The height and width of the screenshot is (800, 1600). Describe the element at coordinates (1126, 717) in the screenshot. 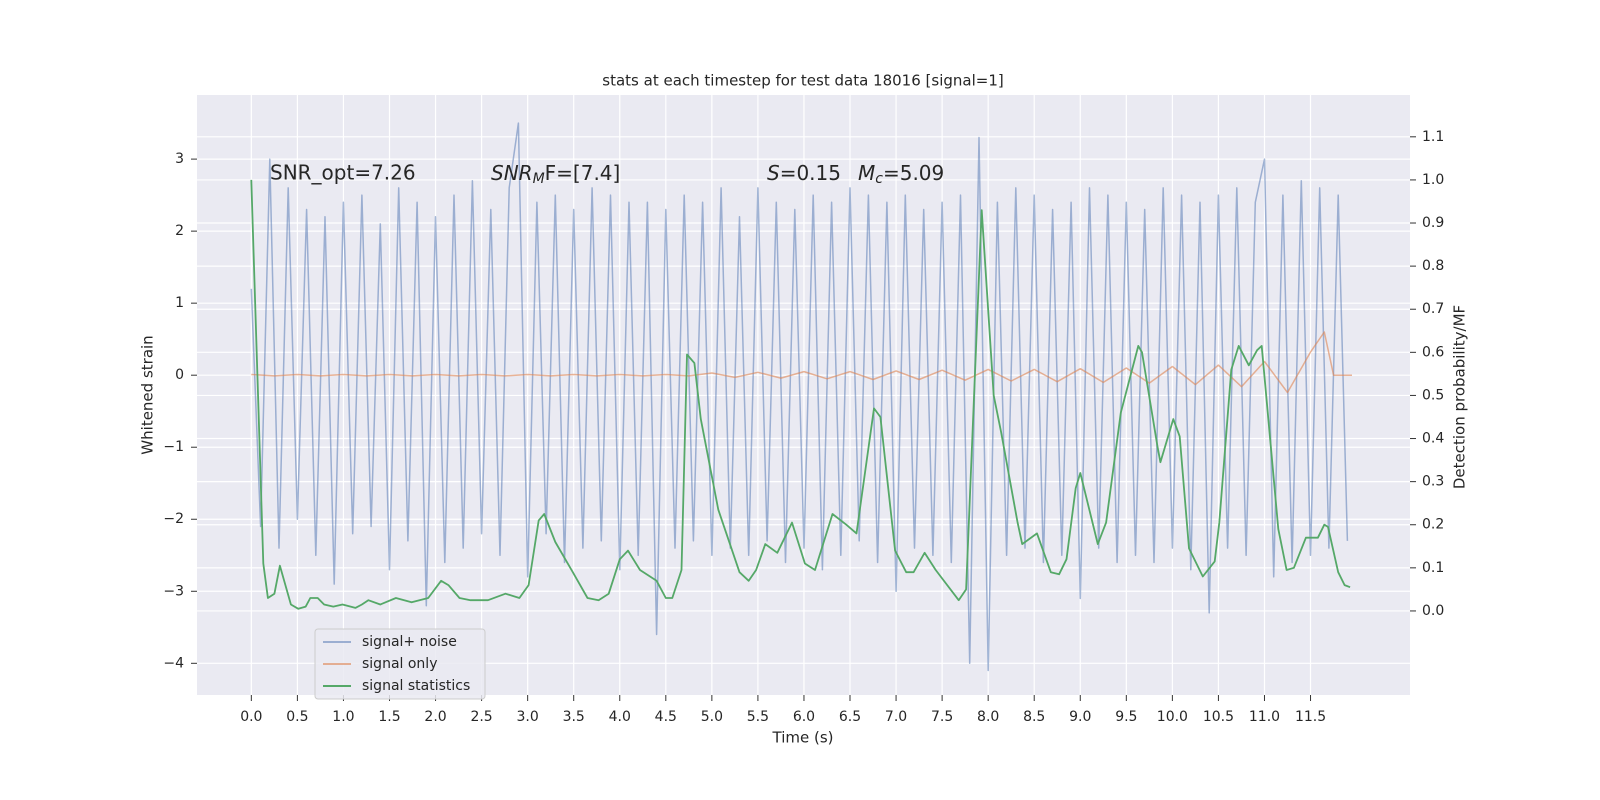

I see `x-tick-label: 9.5` at that location.